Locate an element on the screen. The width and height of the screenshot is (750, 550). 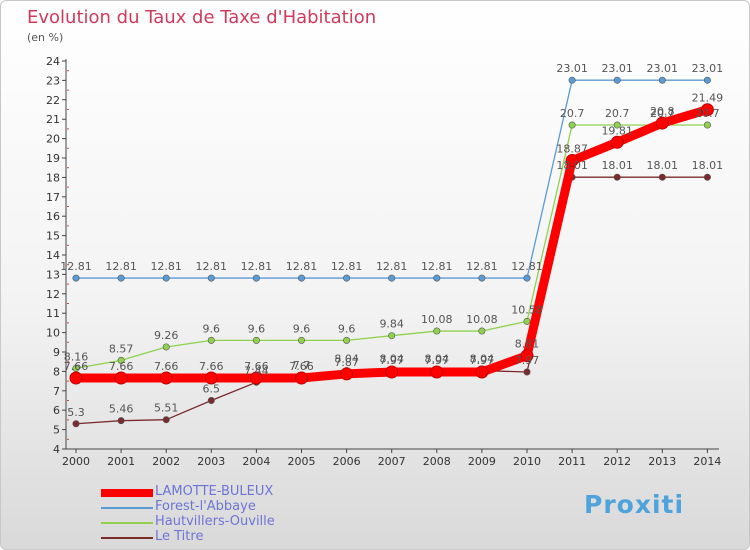
unit-label: (en %) is located at coordinates (45, 37).